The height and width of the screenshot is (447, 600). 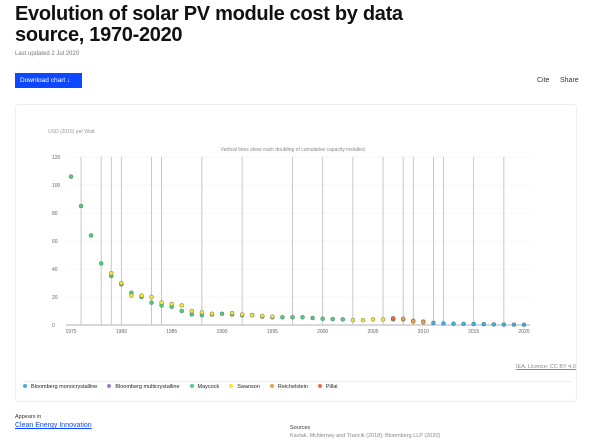 I want to click on legend-label: Bloomberg multicrystalline, so click(x=147, y=387).